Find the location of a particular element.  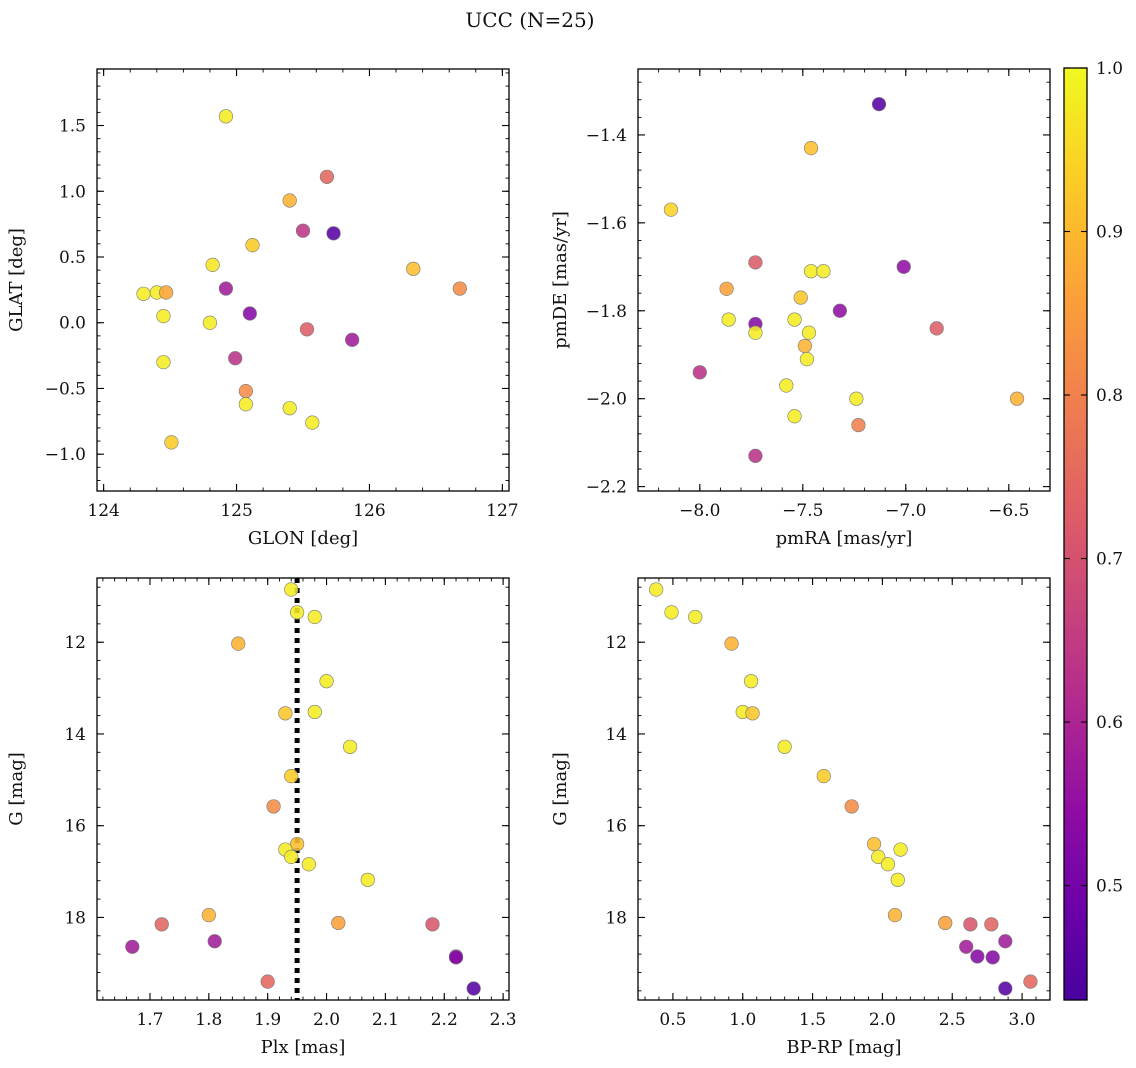

x-tick-label: −6.5 is located at coordinates (1008, 511).